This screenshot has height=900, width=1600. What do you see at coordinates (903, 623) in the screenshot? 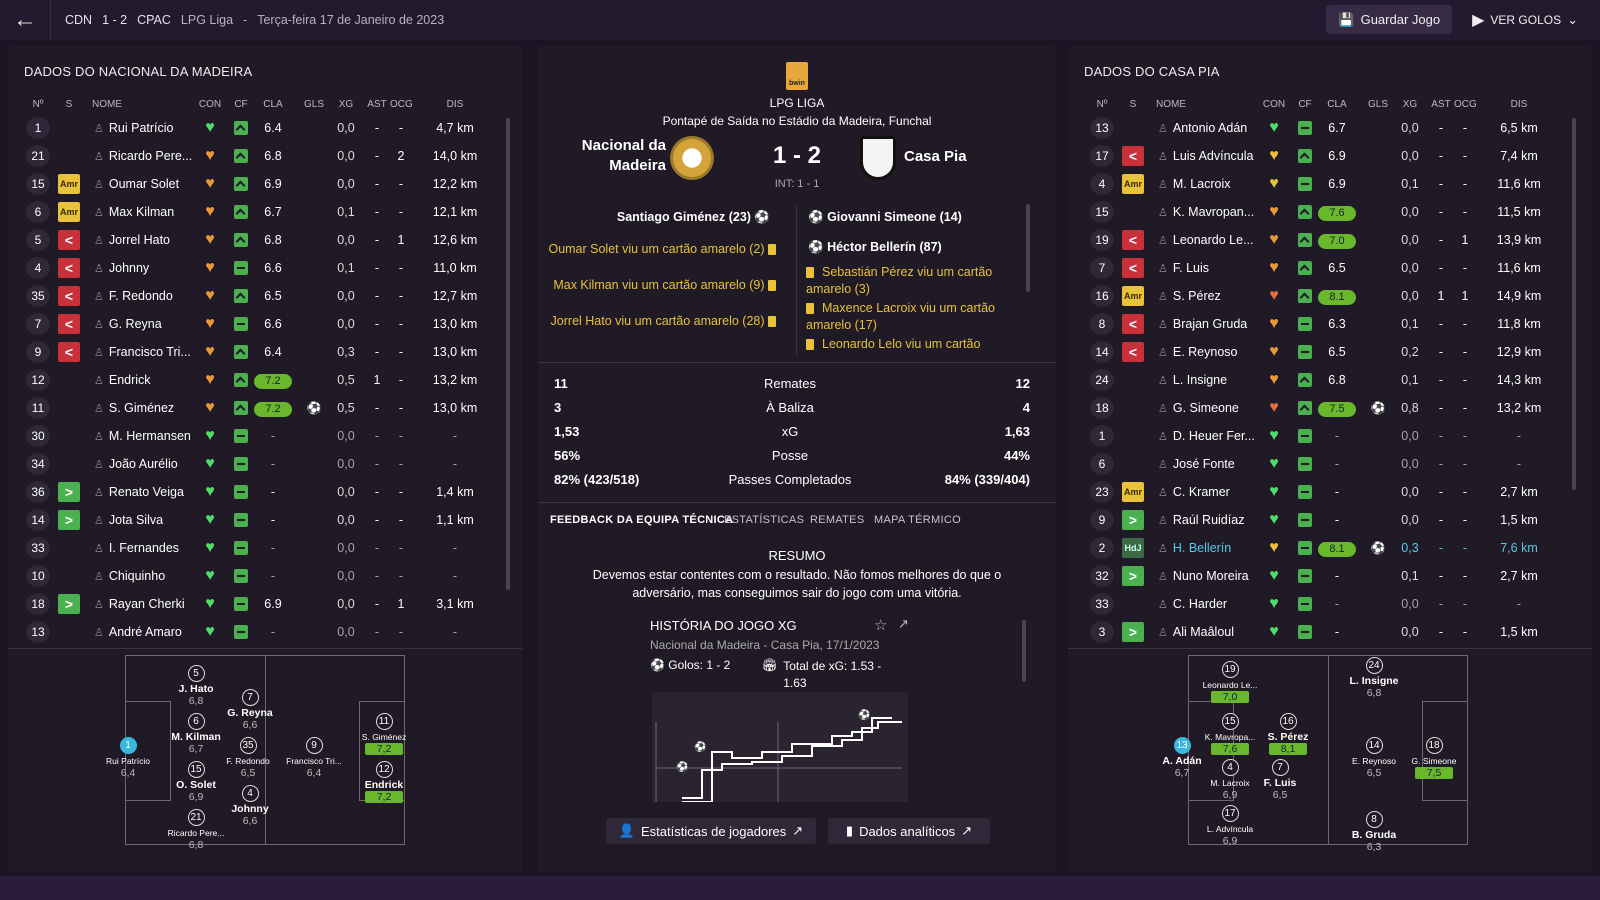
I see `expand-icon: ↗` at bounding box center [903, 623].